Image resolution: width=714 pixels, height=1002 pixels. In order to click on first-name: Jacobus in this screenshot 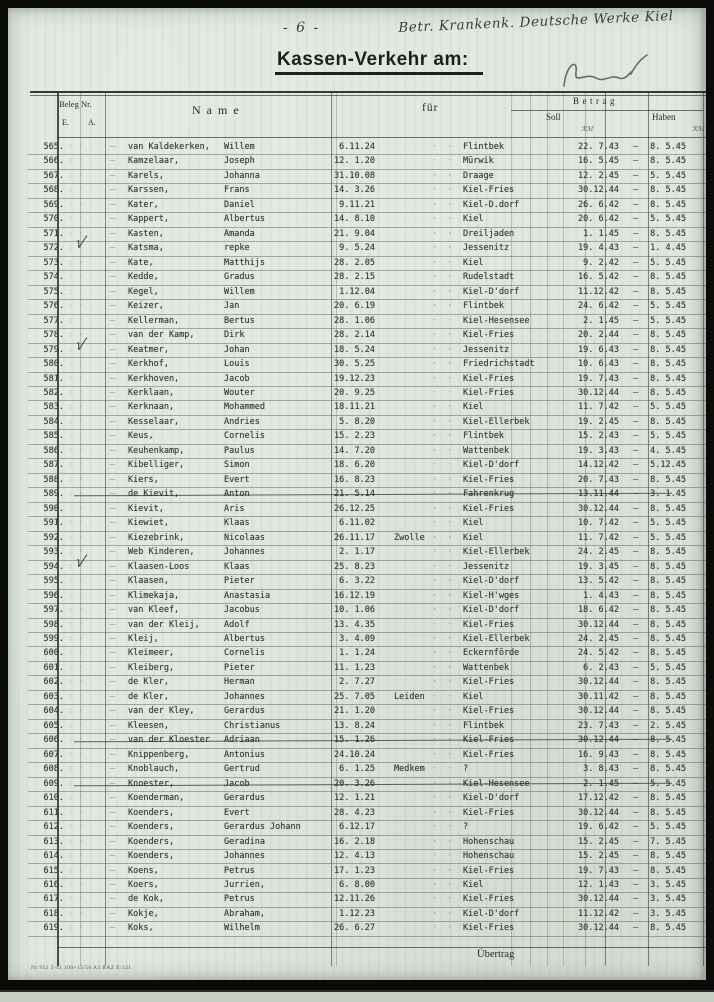, I will do `click(242, 610)`.